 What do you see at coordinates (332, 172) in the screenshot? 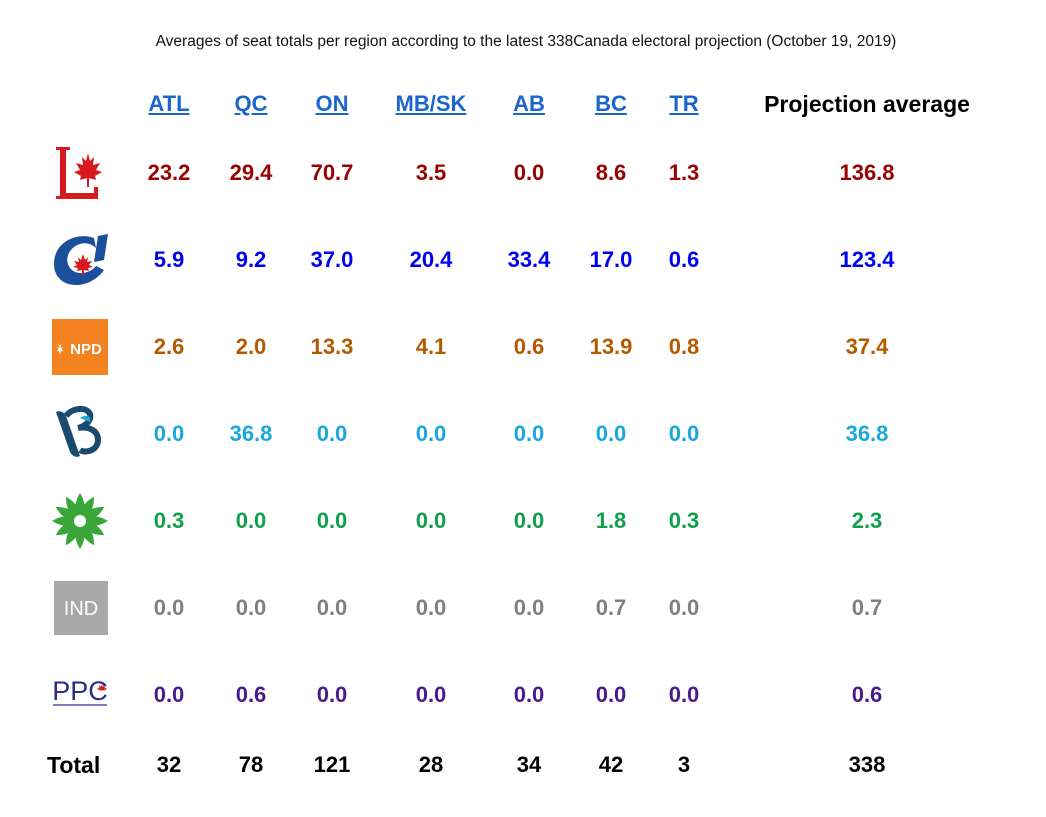
I see `cell-liberal-on: 70.7` at bounding box center [332, 172].